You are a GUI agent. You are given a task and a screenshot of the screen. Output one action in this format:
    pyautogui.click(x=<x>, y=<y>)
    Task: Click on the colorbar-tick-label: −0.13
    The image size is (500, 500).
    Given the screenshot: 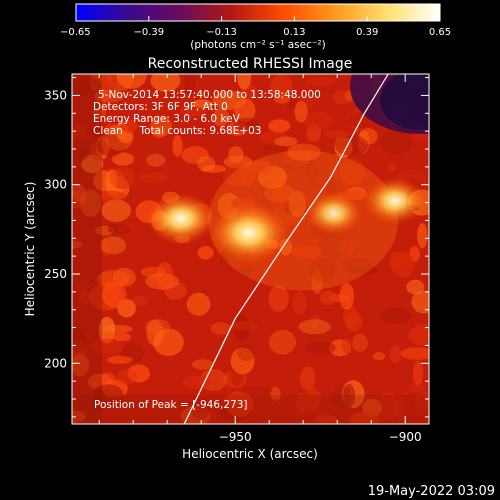 What is the action you would take?
    pyautogui.click(x=221, y=32)
    